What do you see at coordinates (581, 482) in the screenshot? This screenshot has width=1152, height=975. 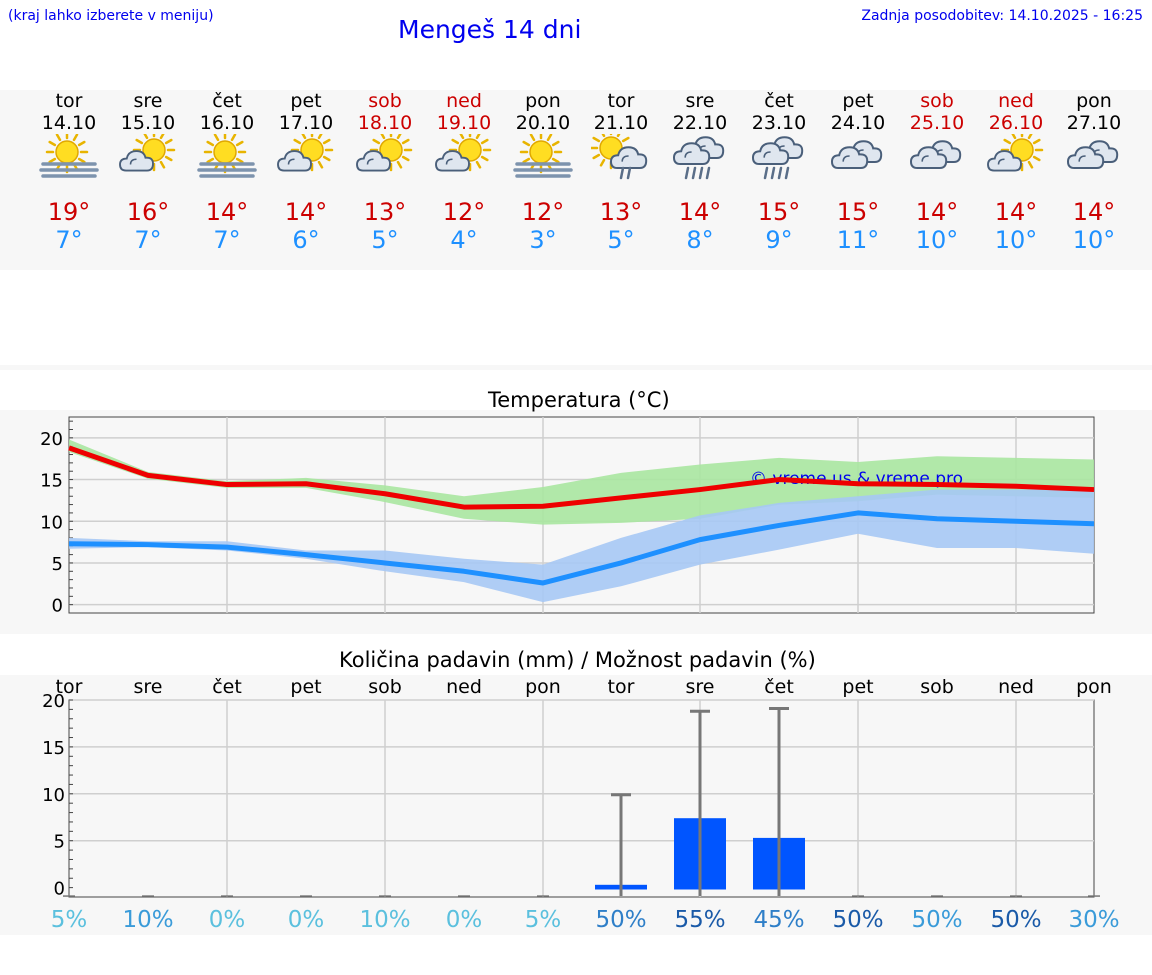 I see `max-temp-band` at bounding box center [581, 482].